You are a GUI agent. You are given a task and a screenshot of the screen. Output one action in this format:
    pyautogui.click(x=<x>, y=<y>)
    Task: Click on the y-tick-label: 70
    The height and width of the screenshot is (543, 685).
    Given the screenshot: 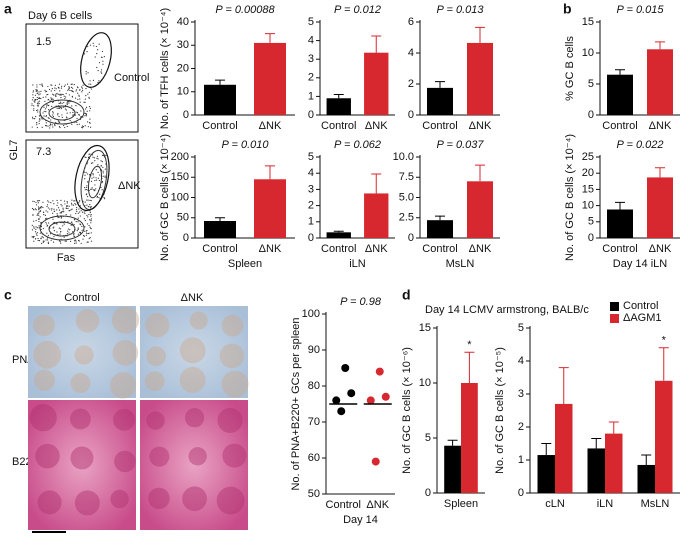 What is the action you would take?
    pyautogui.click(x=314, y=422)
    